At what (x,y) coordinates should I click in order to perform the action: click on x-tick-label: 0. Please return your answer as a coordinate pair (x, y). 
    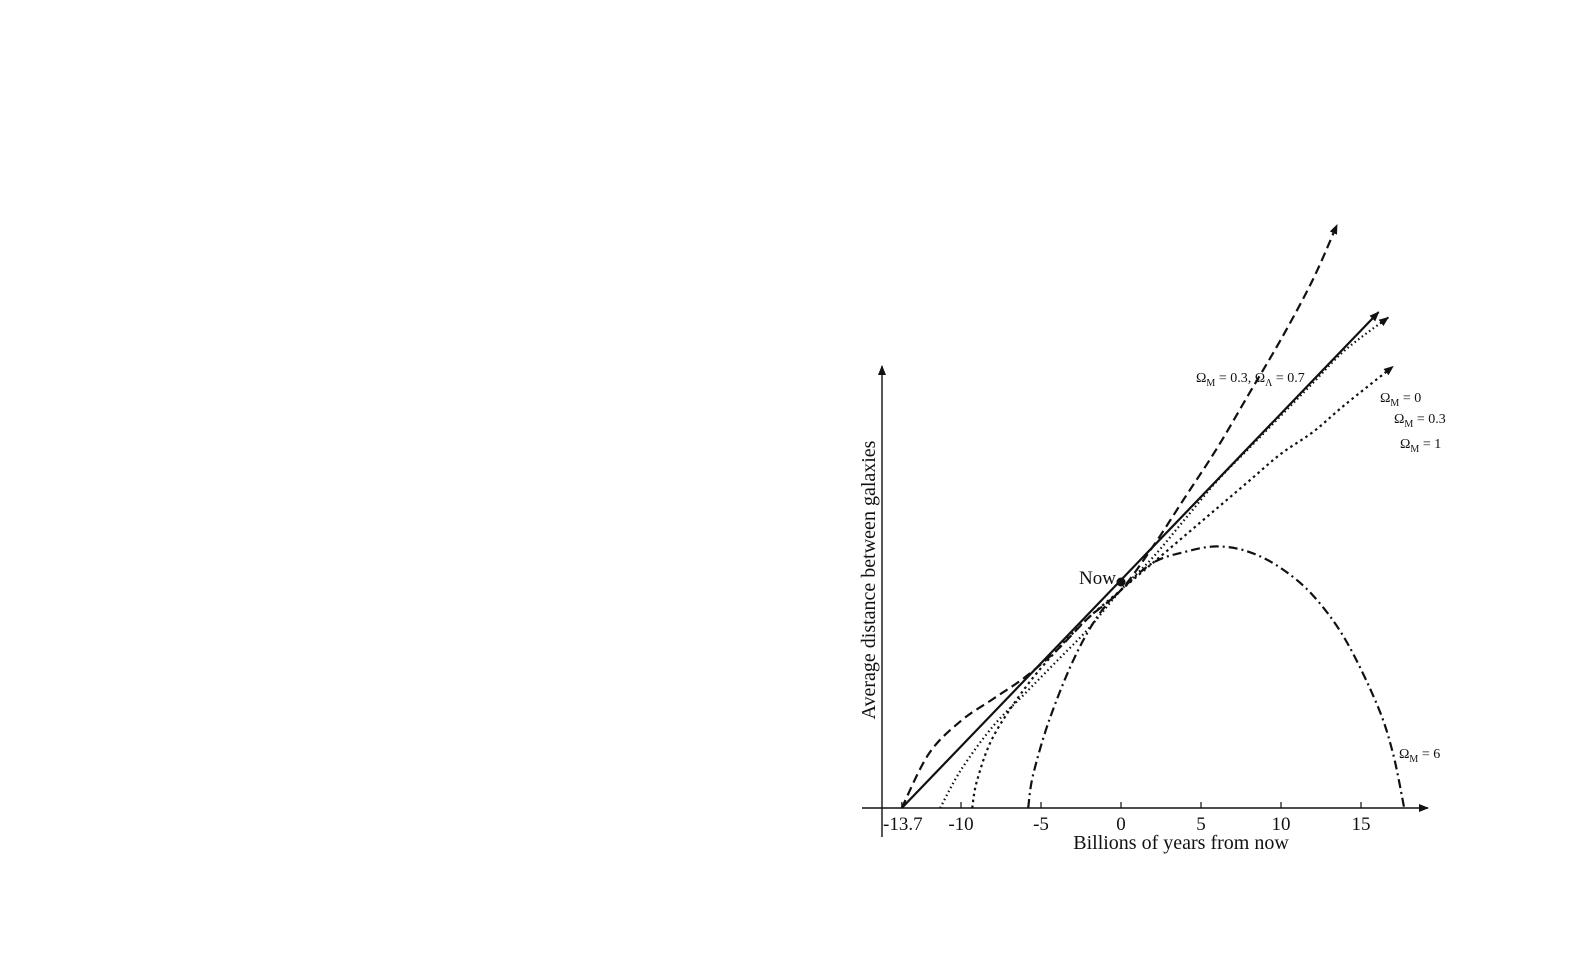
    Looking at the image, I should click on (1121, 824).